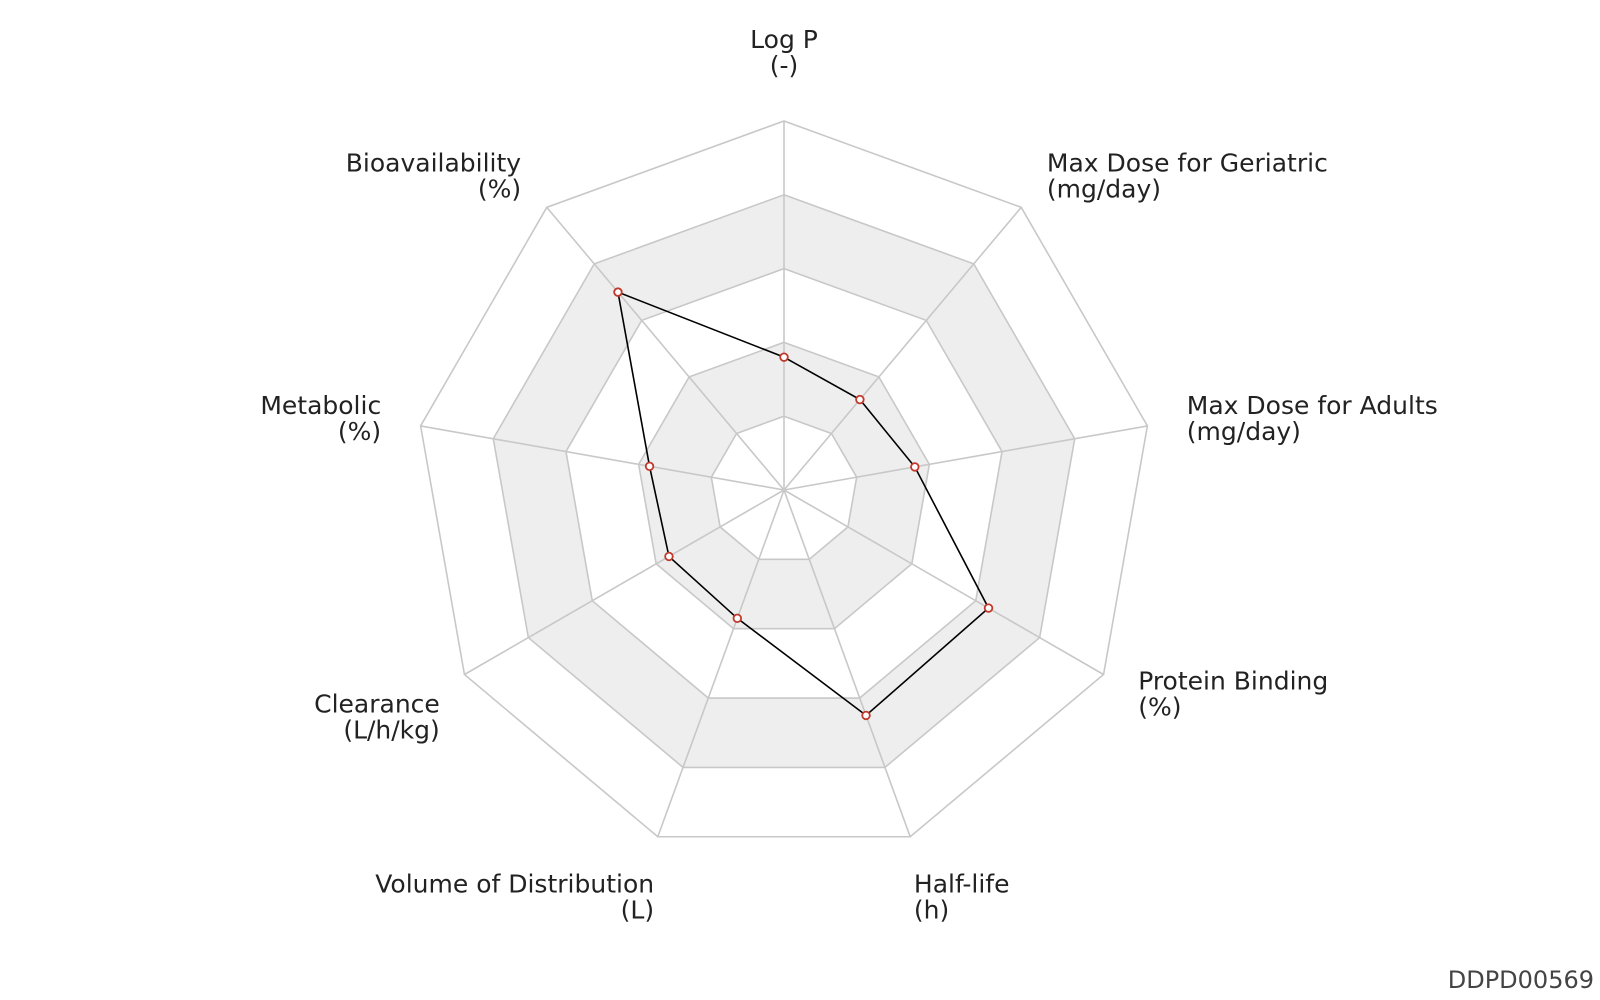 The height and width of the screenshot is (1000, 1600). I want to click on axis-unit-6: (L/h/kg), so click(391, 730).